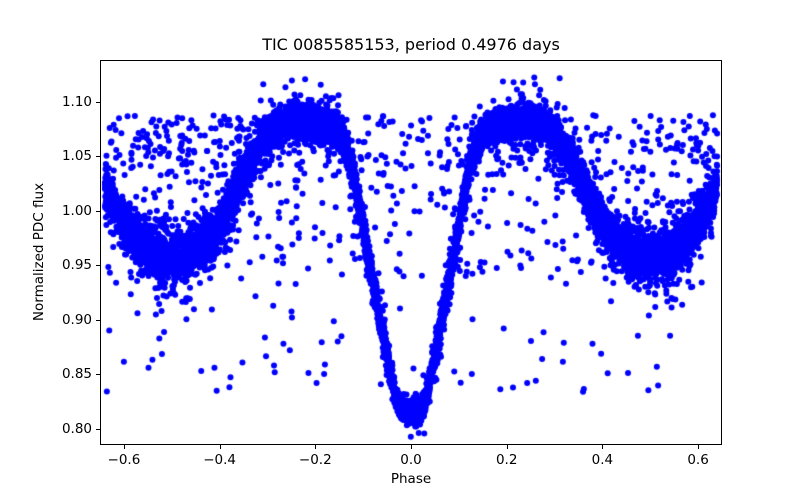 The image size is (800, 500). I want to click on x-axis-label: Phase, so click(411, 479).